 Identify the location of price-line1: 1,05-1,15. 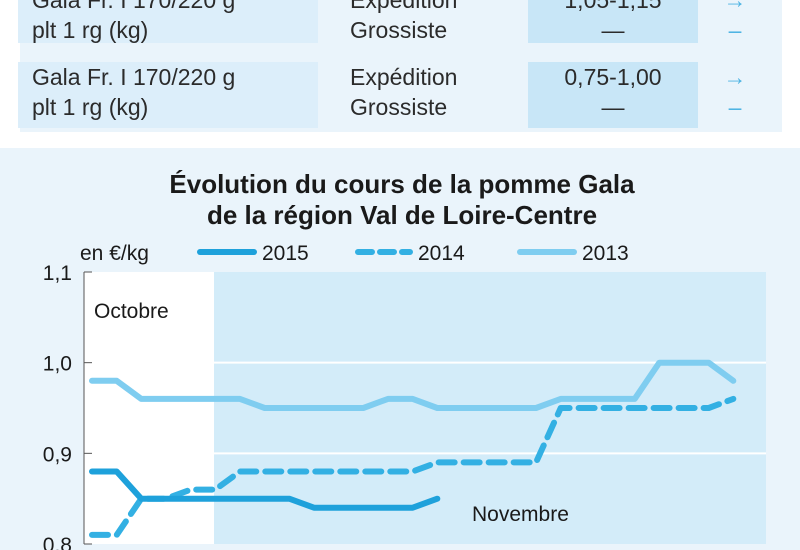
(613, 6).